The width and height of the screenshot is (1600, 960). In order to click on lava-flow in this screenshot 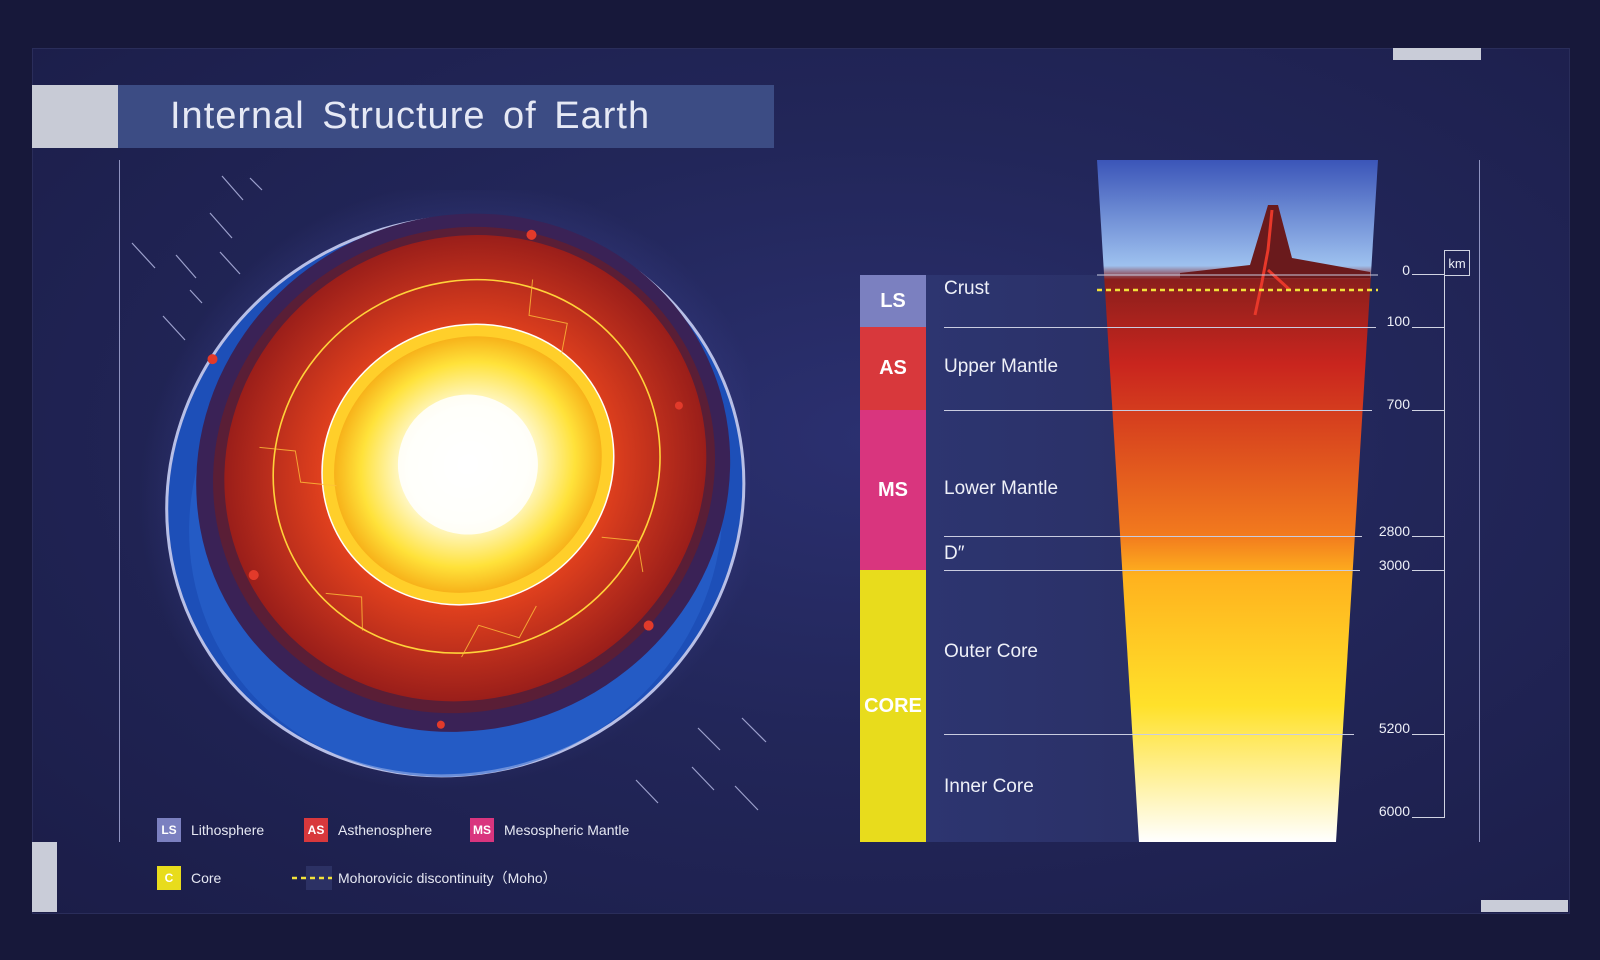, I will do `click(1272, 262)`.